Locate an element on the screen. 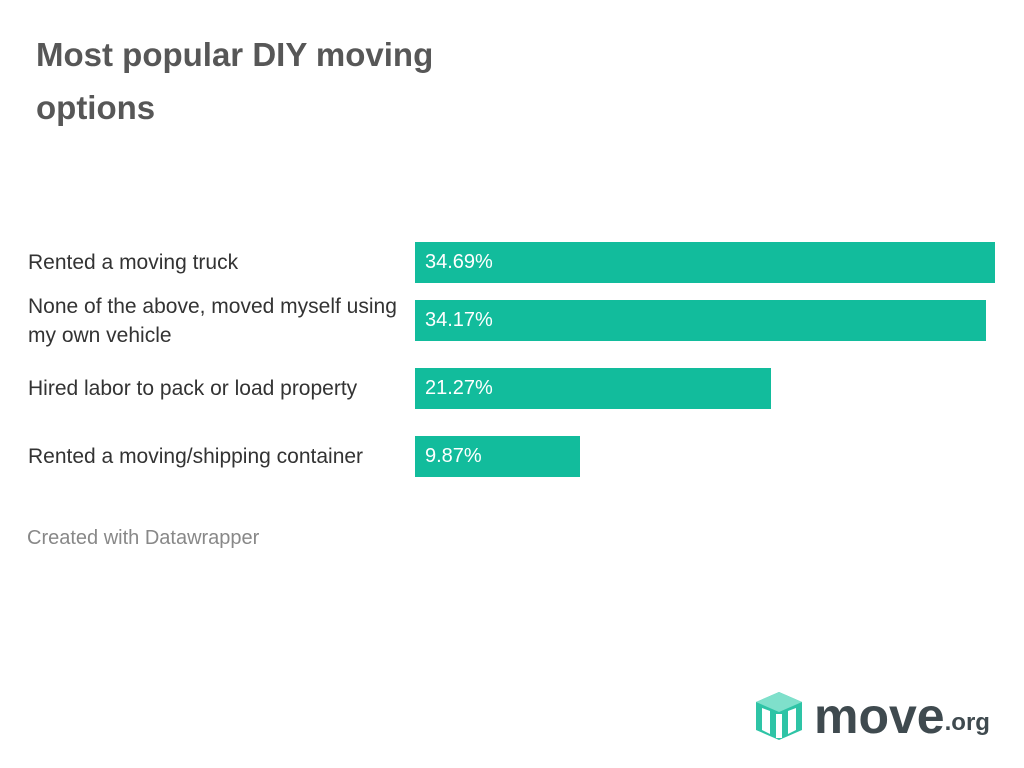 The width and height of the screenshot is (1024, 768). logo-suffix: .org is located at coordinates (967, 722).